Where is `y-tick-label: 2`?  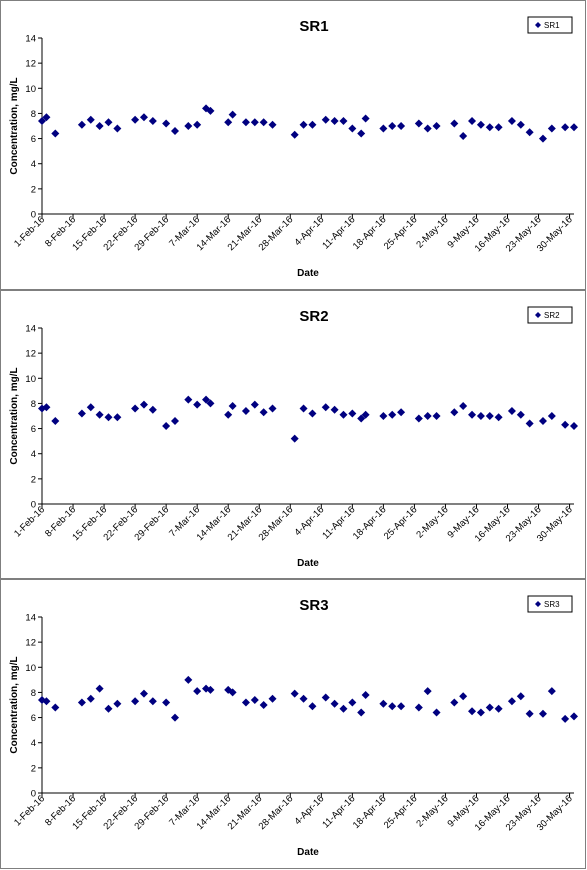
y-tick-label: 2 is located at coordinates (33, 189).